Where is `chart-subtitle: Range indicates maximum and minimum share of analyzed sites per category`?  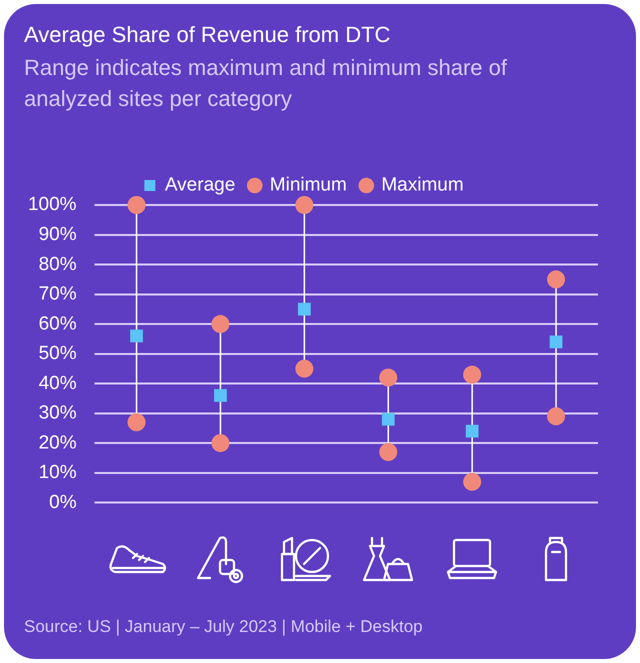
chart-subtitle: Range indicates maximum and minimum share of analyzed sites per category is located at coordinates (266, 83).